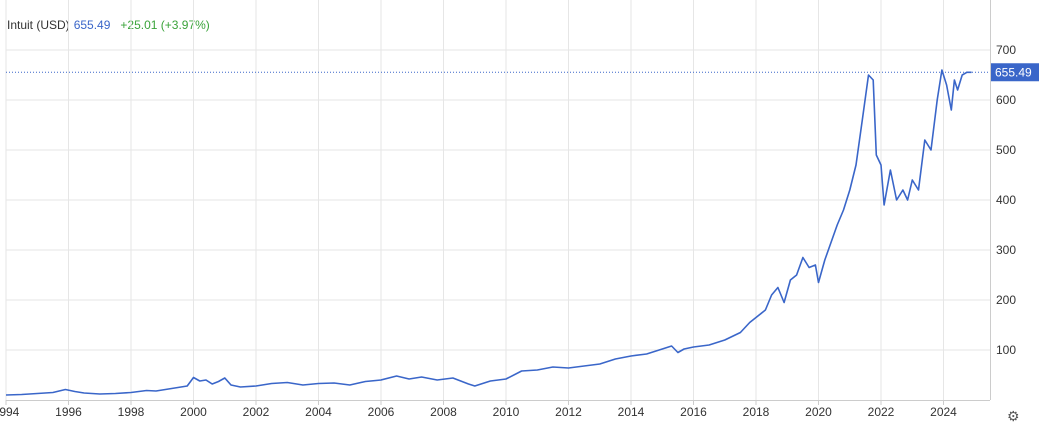 The height and width of the screenshot is (426, 1039). What do you see at coordinates (92, 25) in the screenshot?
I see `legend-price: 655.49` at bounding box center [92, 25].